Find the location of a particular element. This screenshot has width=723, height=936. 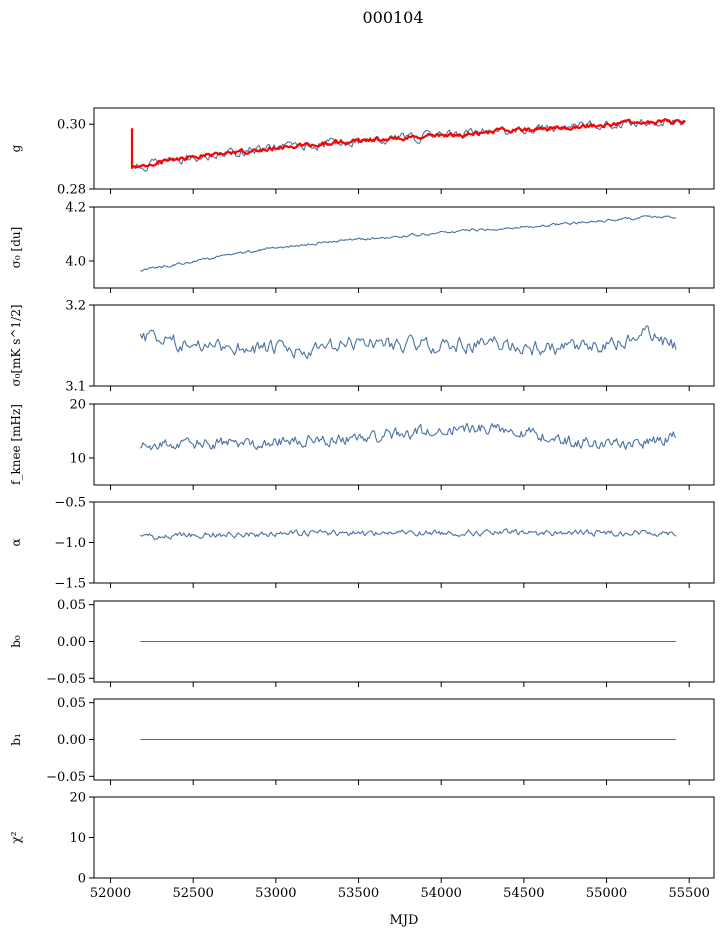

y-tick-label: 4.0 is located at coordinates (75, 262).